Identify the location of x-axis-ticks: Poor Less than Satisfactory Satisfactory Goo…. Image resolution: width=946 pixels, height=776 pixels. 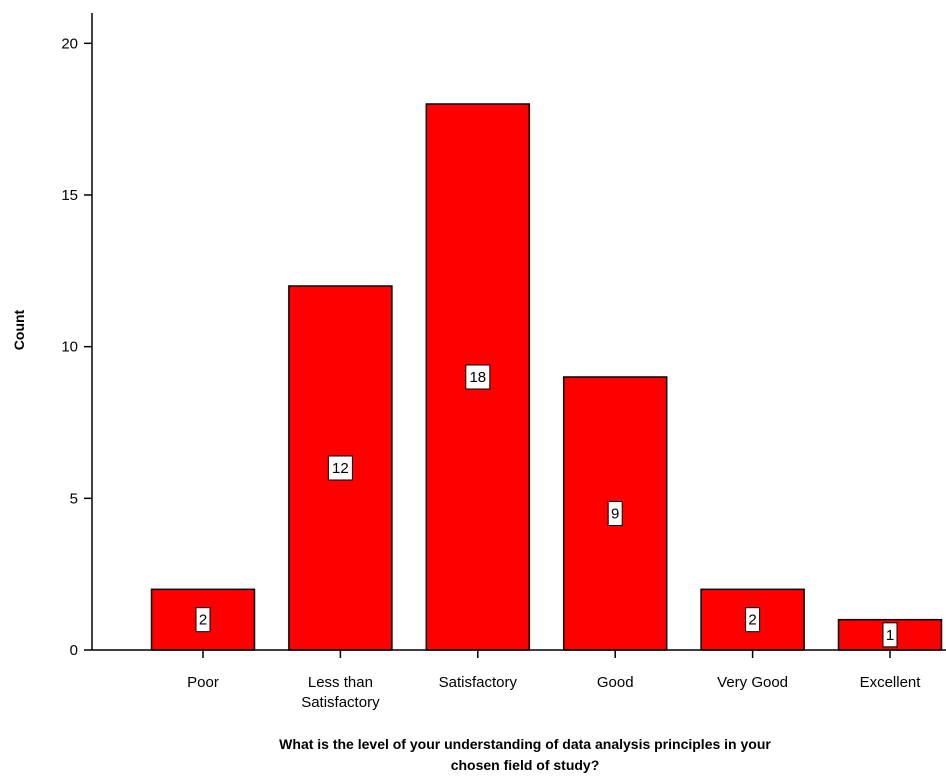
(554, 680).